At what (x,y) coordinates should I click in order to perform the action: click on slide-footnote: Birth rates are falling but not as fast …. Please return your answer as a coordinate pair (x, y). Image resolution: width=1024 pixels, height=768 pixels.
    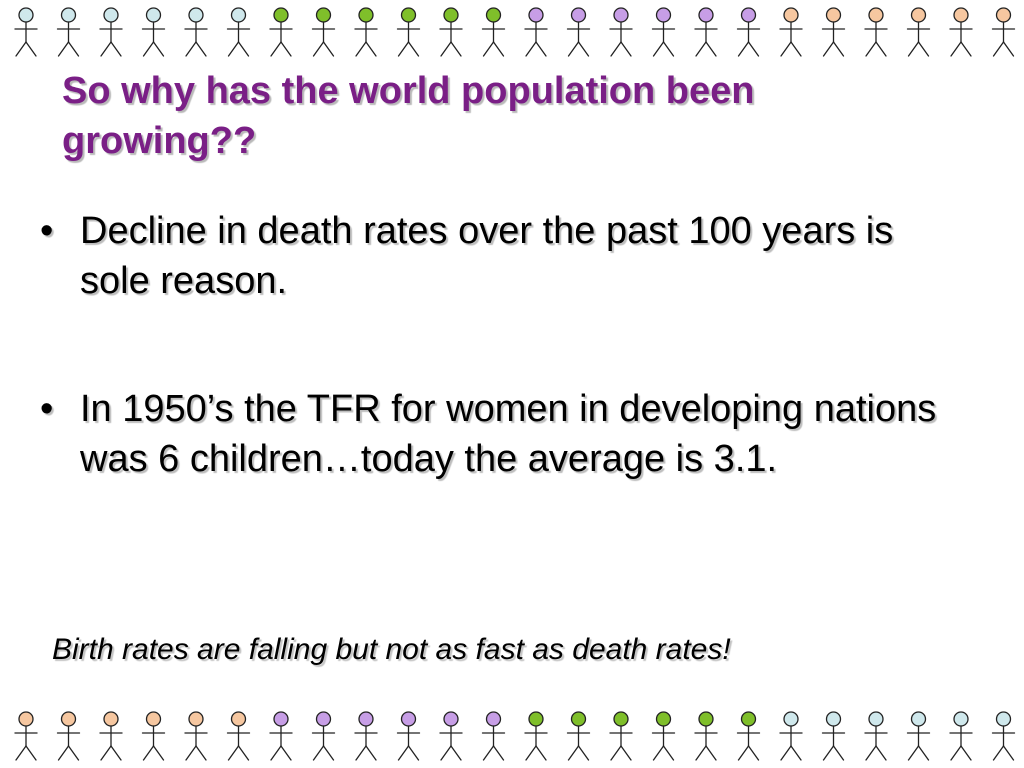
    Looking at the image, I should click on (391, 649).